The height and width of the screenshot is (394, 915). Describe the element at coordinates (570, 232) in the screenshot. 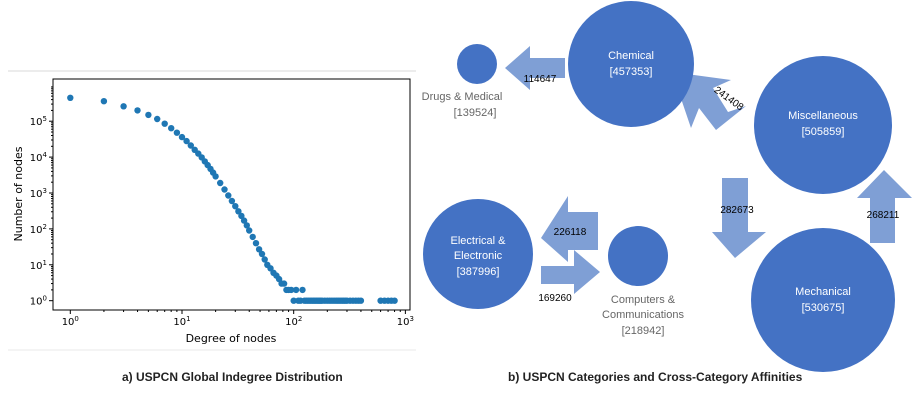

I see `edge-value-computers-electrical: 226118` at that location.